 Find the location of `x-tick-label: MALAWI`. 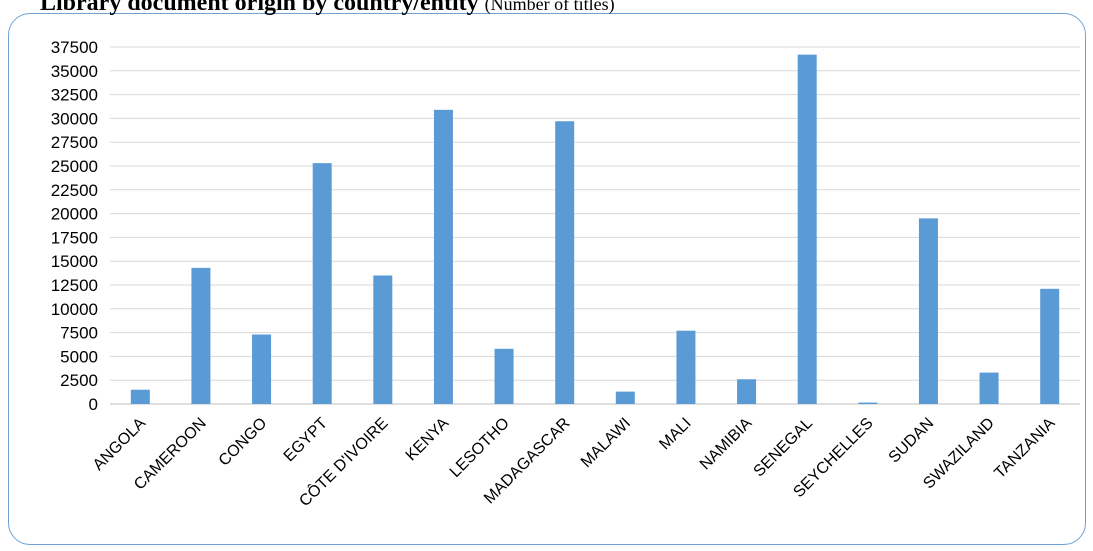

x-tick-label: MALAWI is located at coordinates (606, 443).